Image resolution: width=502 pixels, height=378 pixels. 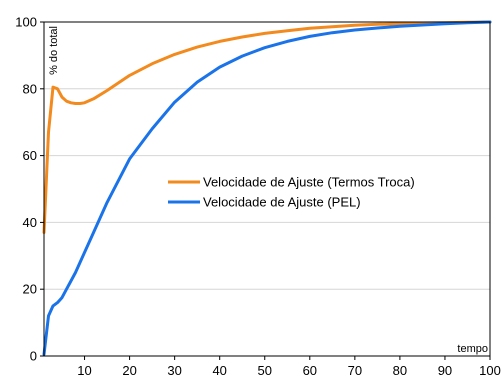 What do you see at coordinates (29, 189) in the screenshot?
I see `y-axis: 0 20 40 60 80 100` at bounding box center [29, 189].